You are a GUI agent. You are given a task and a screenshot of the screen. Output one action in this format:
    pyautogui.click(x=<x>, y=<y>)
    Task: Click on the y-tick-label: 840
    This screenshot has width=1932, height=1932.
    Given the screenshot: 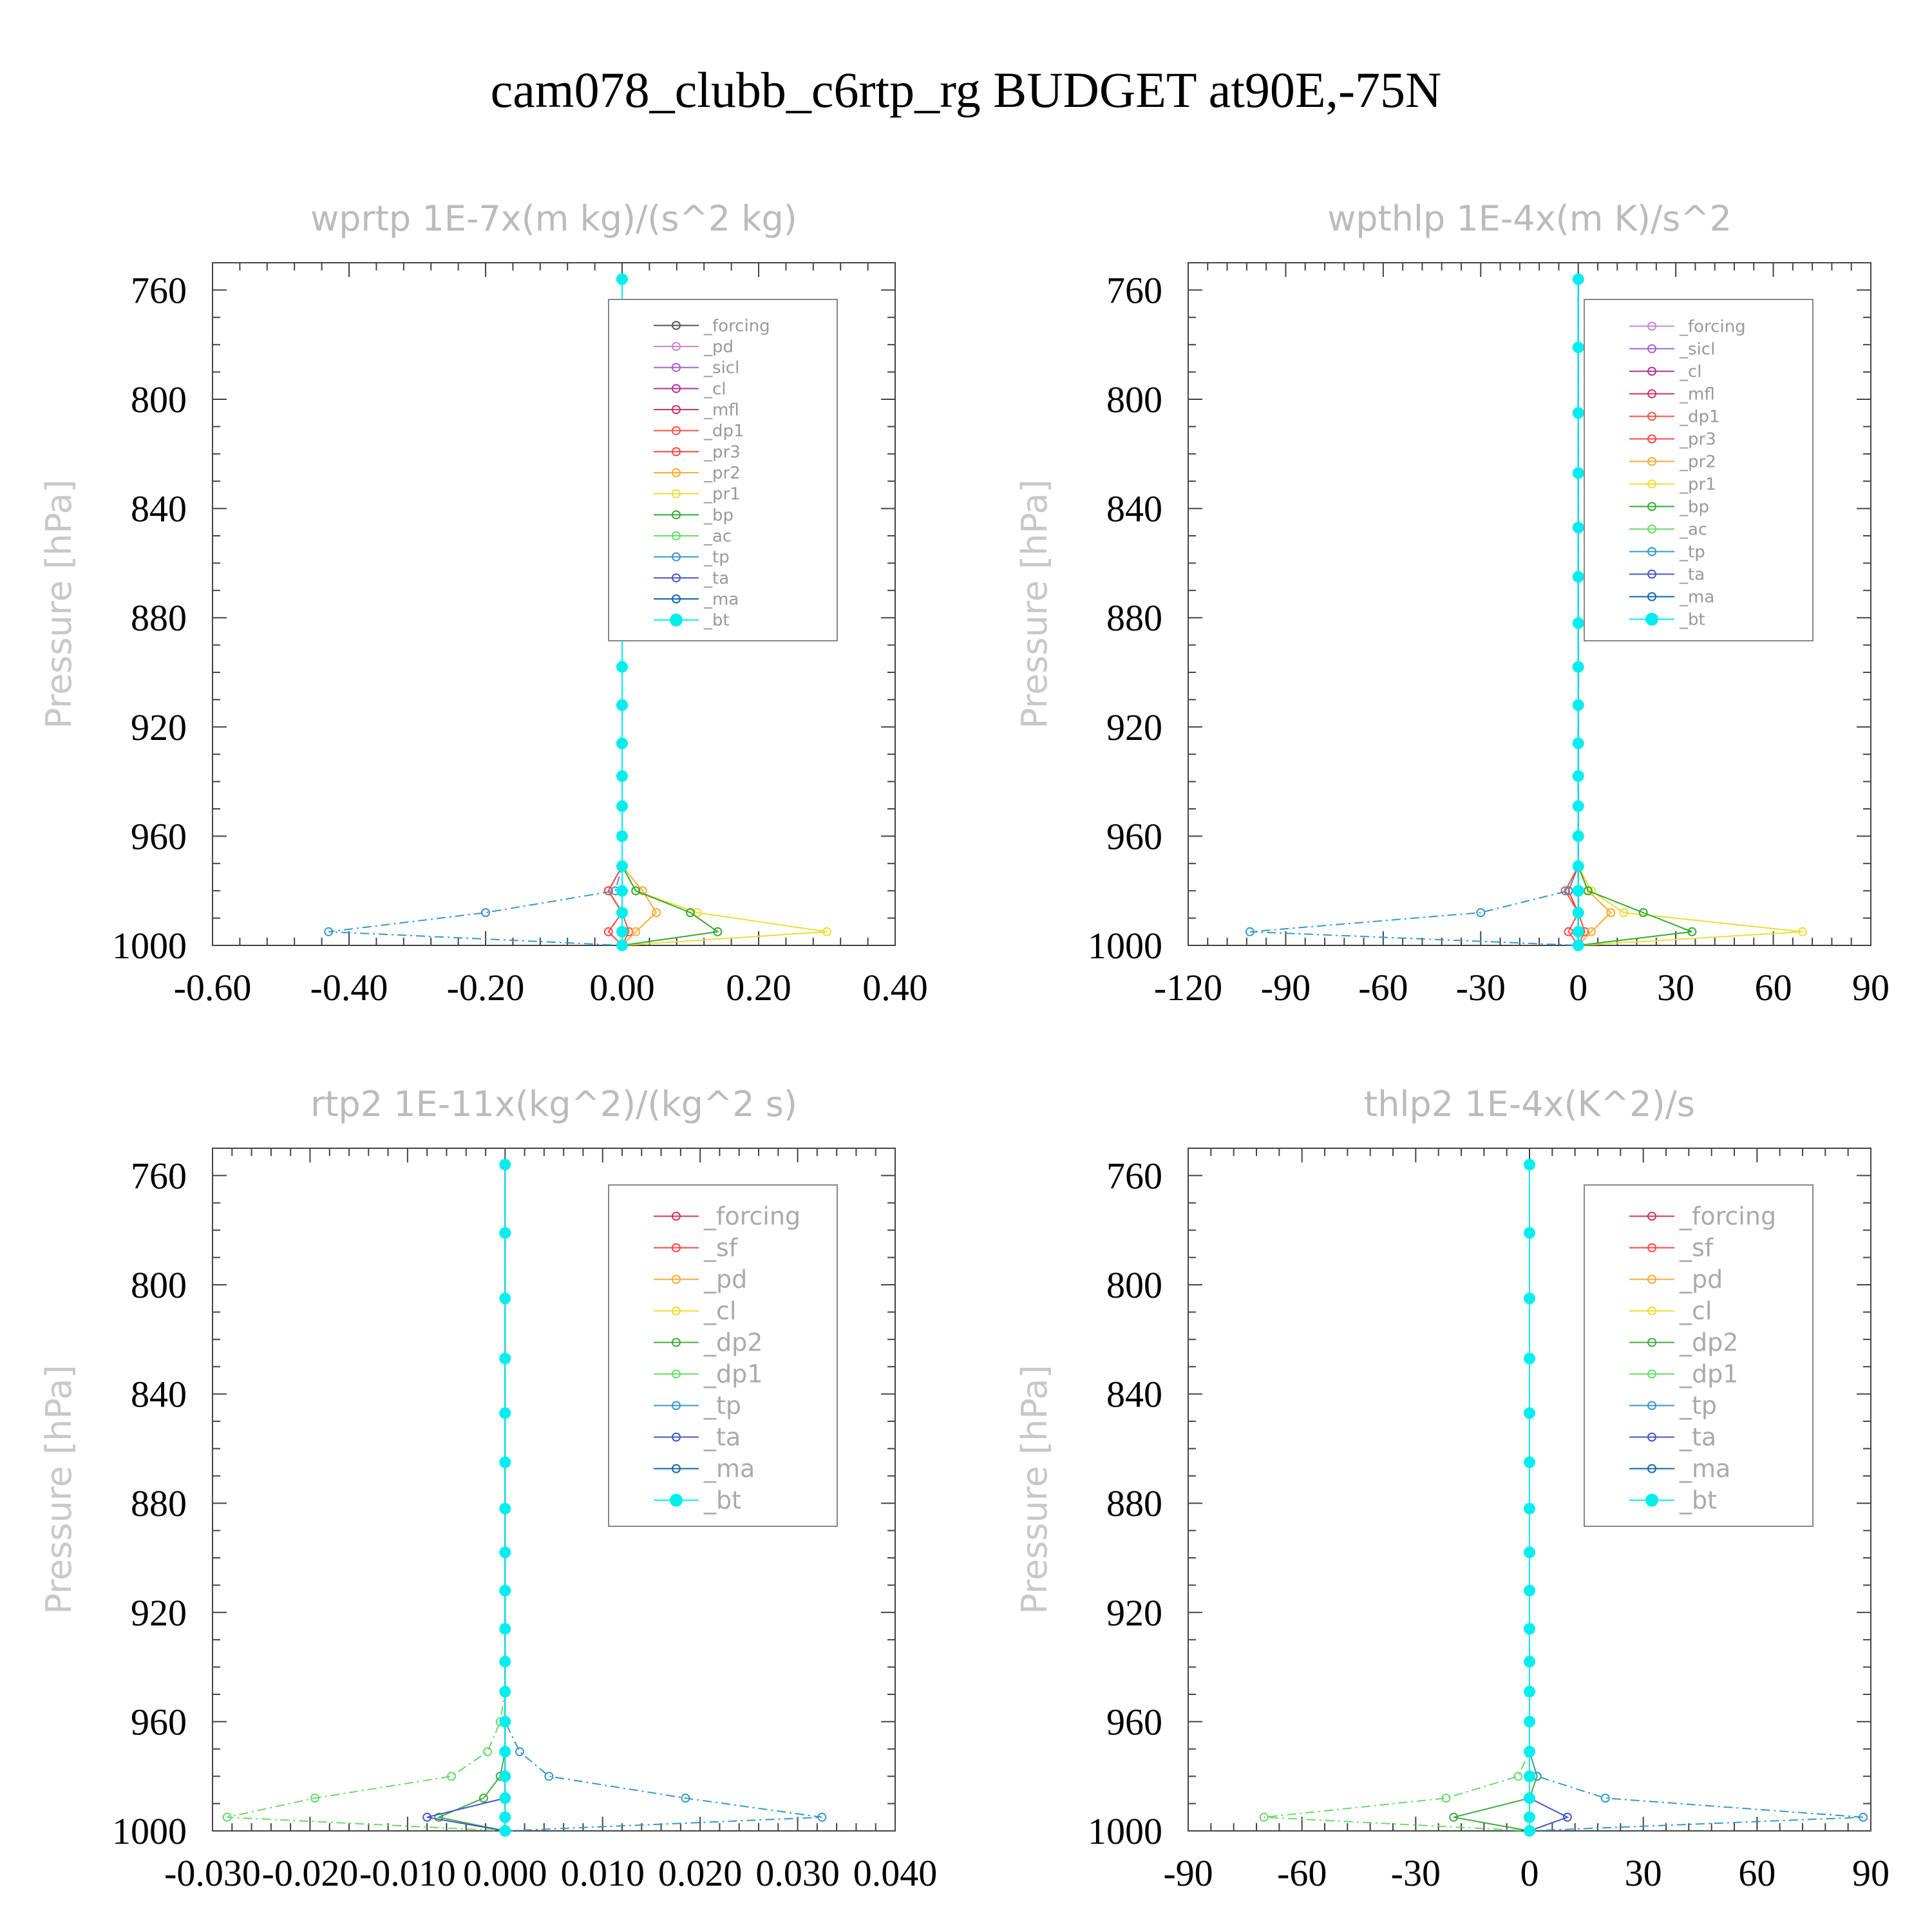 What is the action you would take?
    pyautogui.click(x=1134, y=1395)
    